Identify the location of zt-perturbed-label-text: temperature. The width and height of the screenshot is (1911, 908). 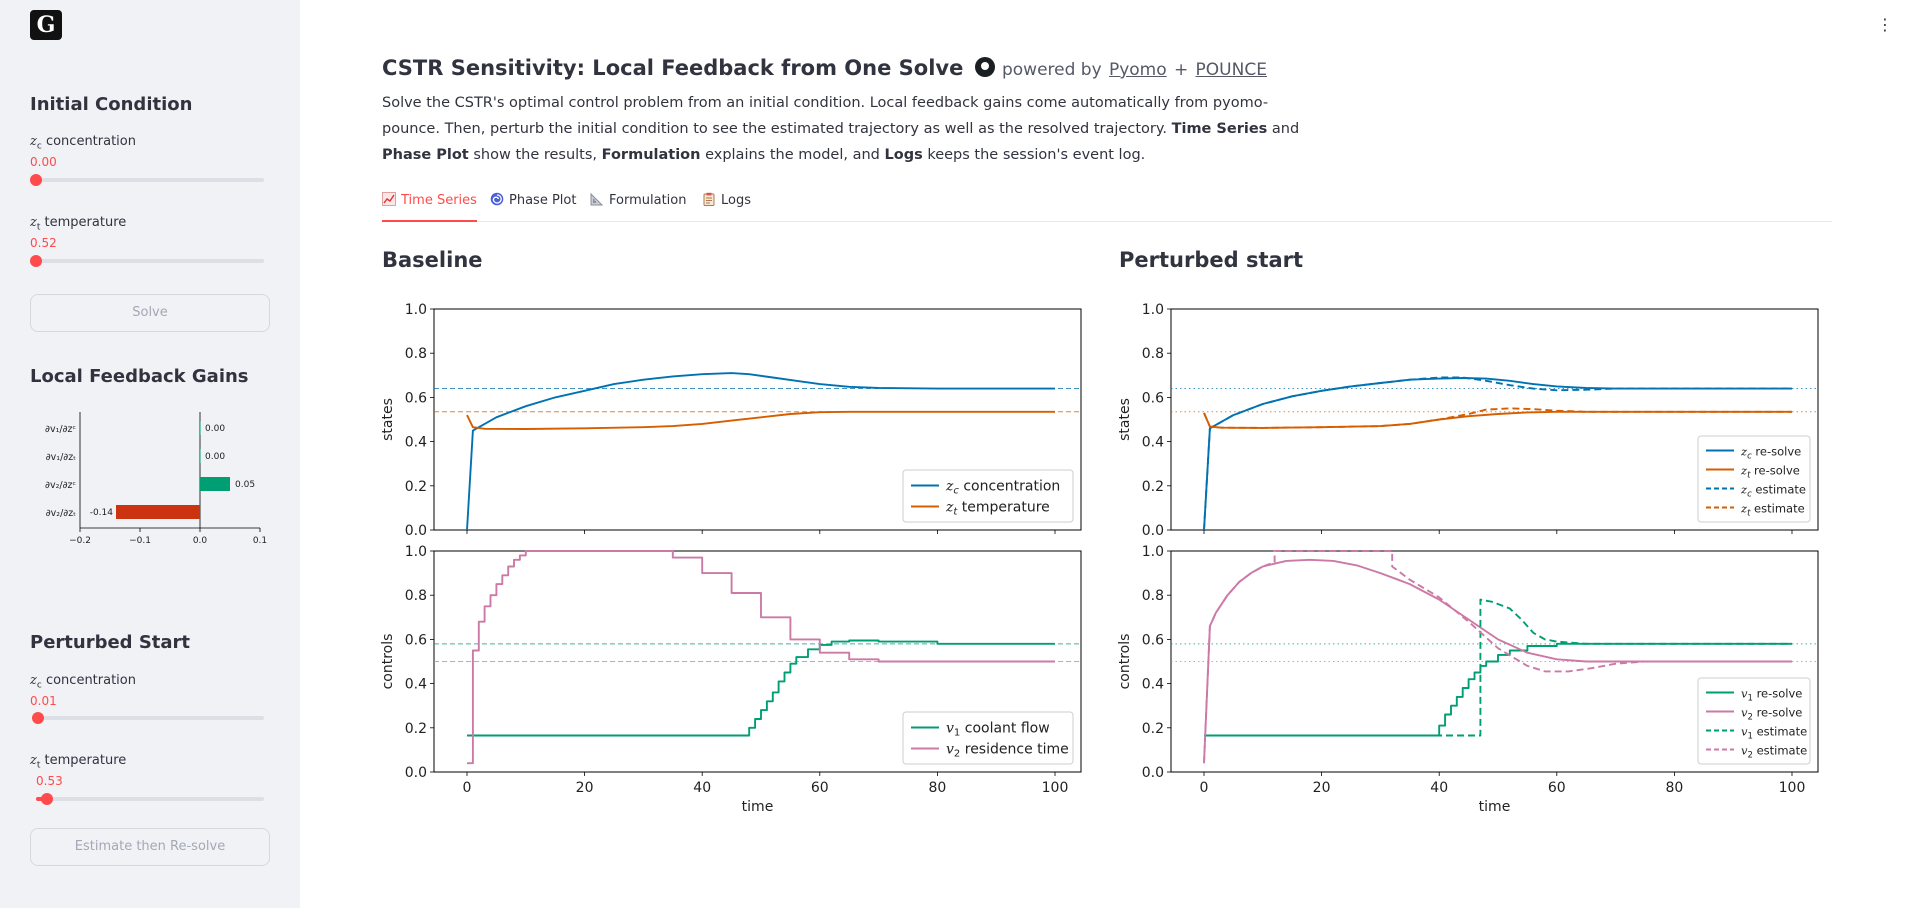
(85, 760).